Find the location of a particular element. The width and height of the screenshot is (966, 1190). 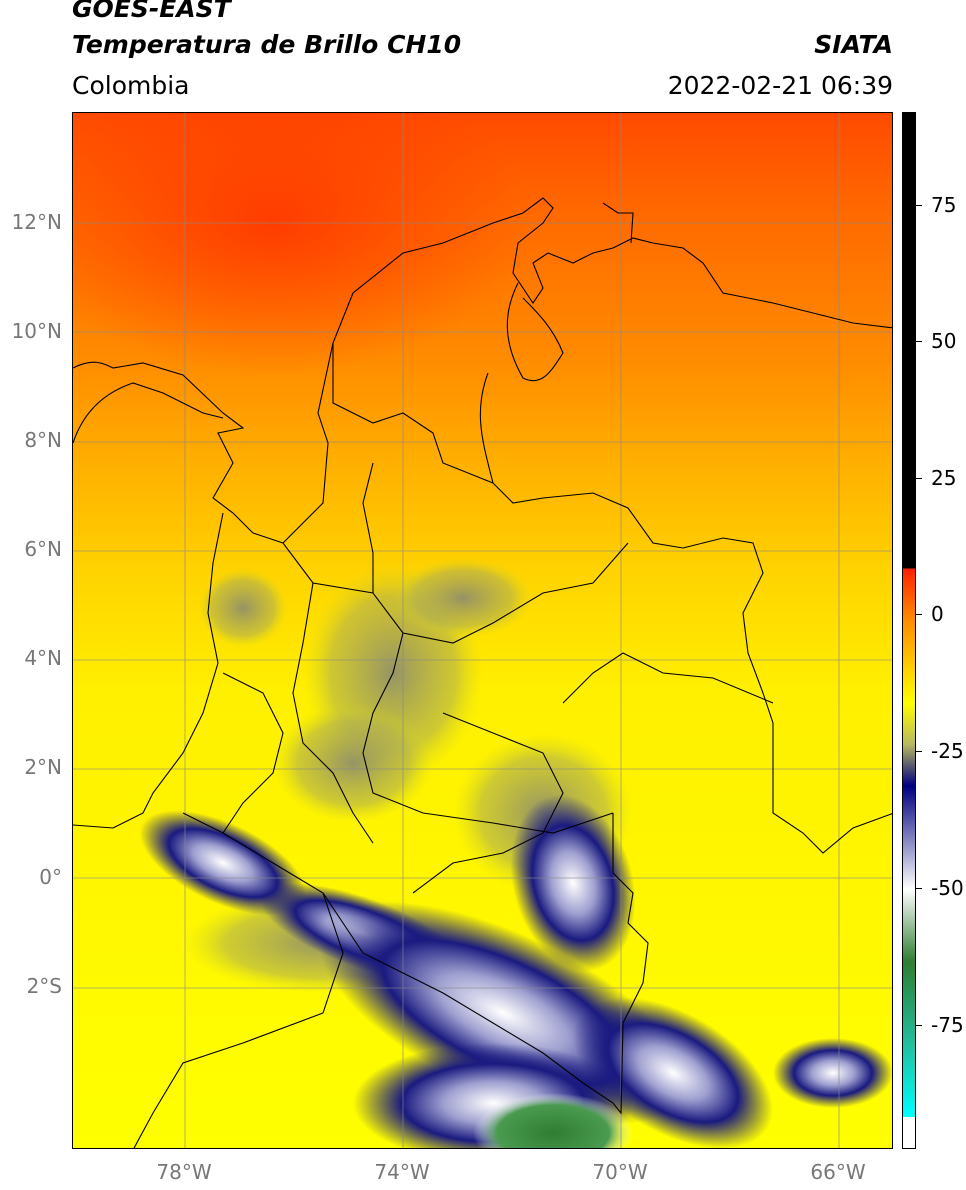

lat-label: 10°N is located at coordinates (36, 331).